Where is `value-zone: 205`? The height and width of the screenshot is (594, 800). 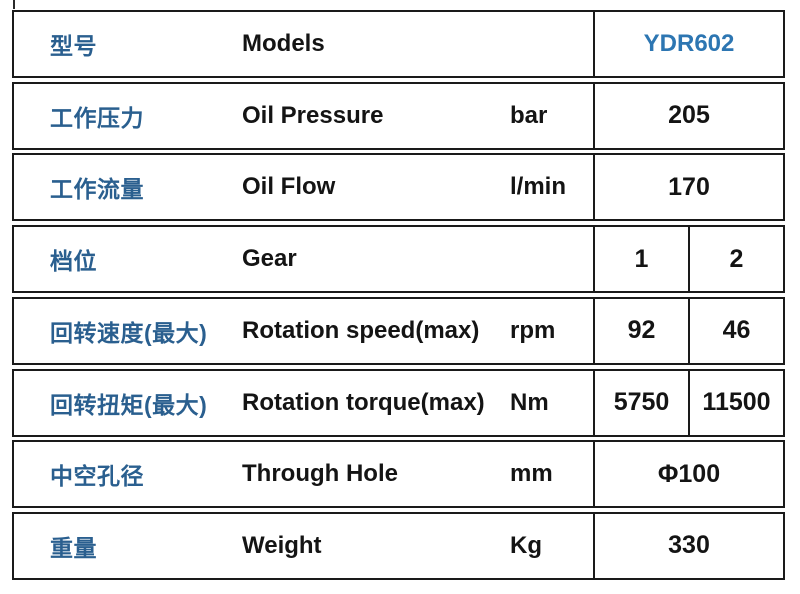 value-zone: 205 is located at coordinates (688, 115).